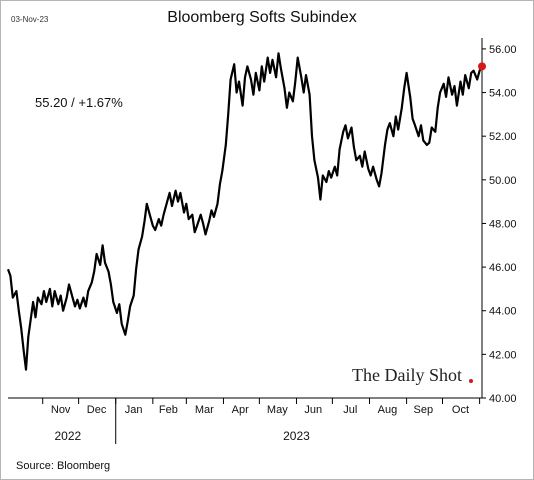 This screenshot has width=534, height=480. What do you see at coordinates (240, 410) in the screenshot?
I see `x-tick-label: Apr` at bounding box center [240, 410].